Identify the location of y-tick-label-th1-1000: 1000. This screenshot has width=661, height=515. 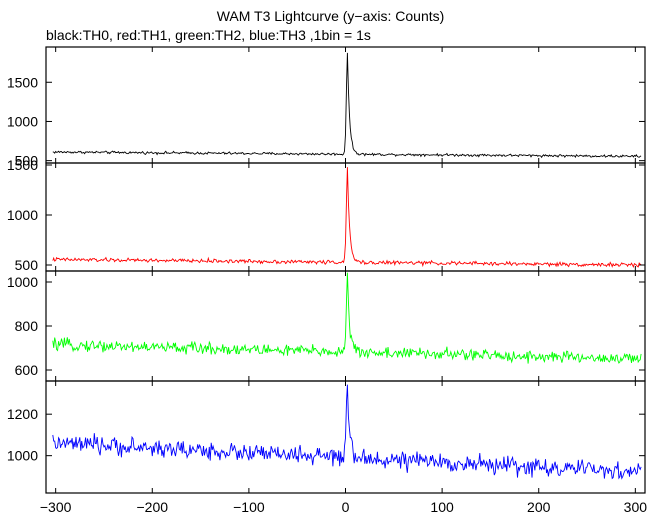
(22, 215).